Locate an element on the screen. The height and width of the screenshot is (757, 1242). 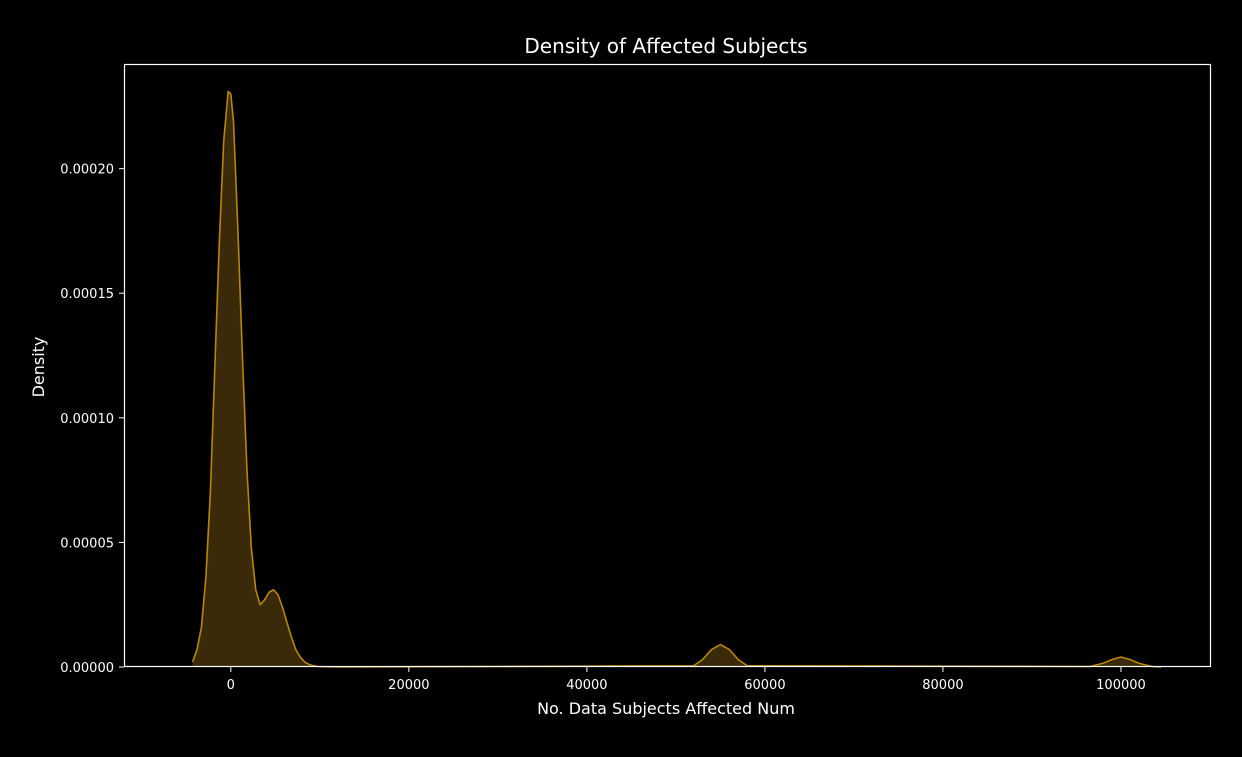
y-tick-label: 0.00005 is located at coordinates (87, 543).